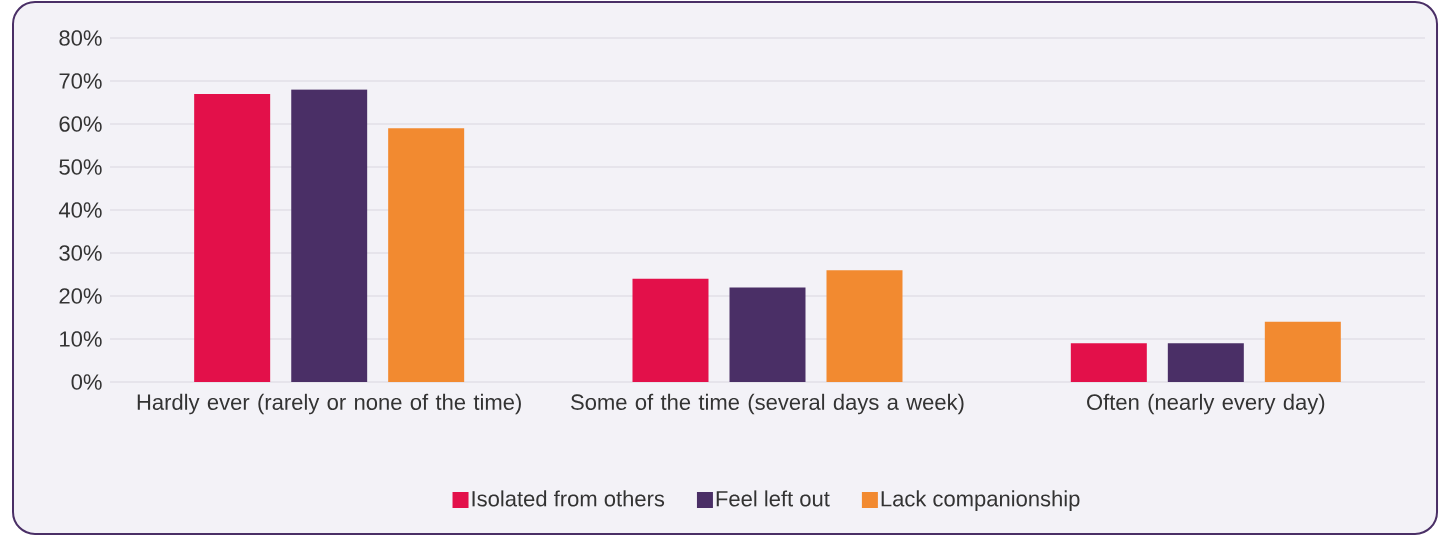 This screenshot has width=1439, height=536. What do you see at coordinates (80, 81) in the screenshot?
I see `y-tick-label: 70%` at bounding box center [80, 81].